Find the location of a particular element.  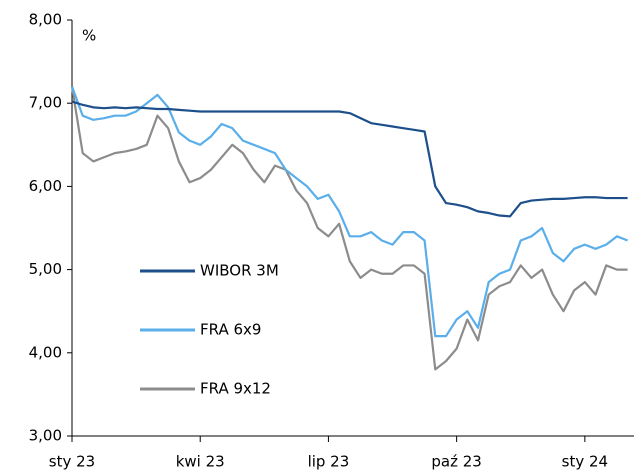

legend-label: FRA 6x9 is located at coordinates (230, 330).